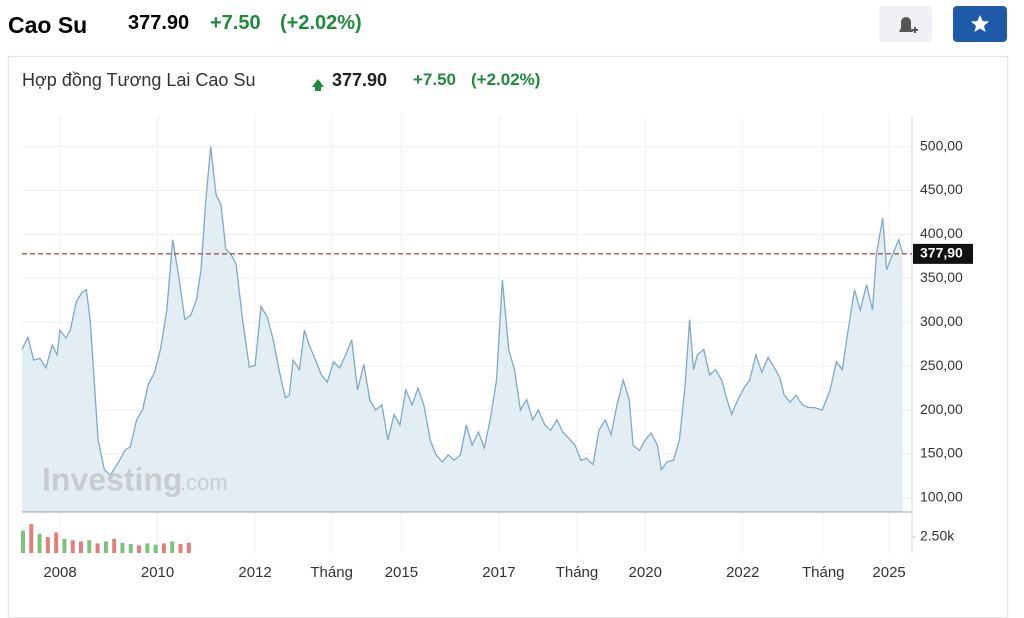 This screenshot has width=1024, height=618. I want to click on page-title: Cao Su, so click(48, 25).